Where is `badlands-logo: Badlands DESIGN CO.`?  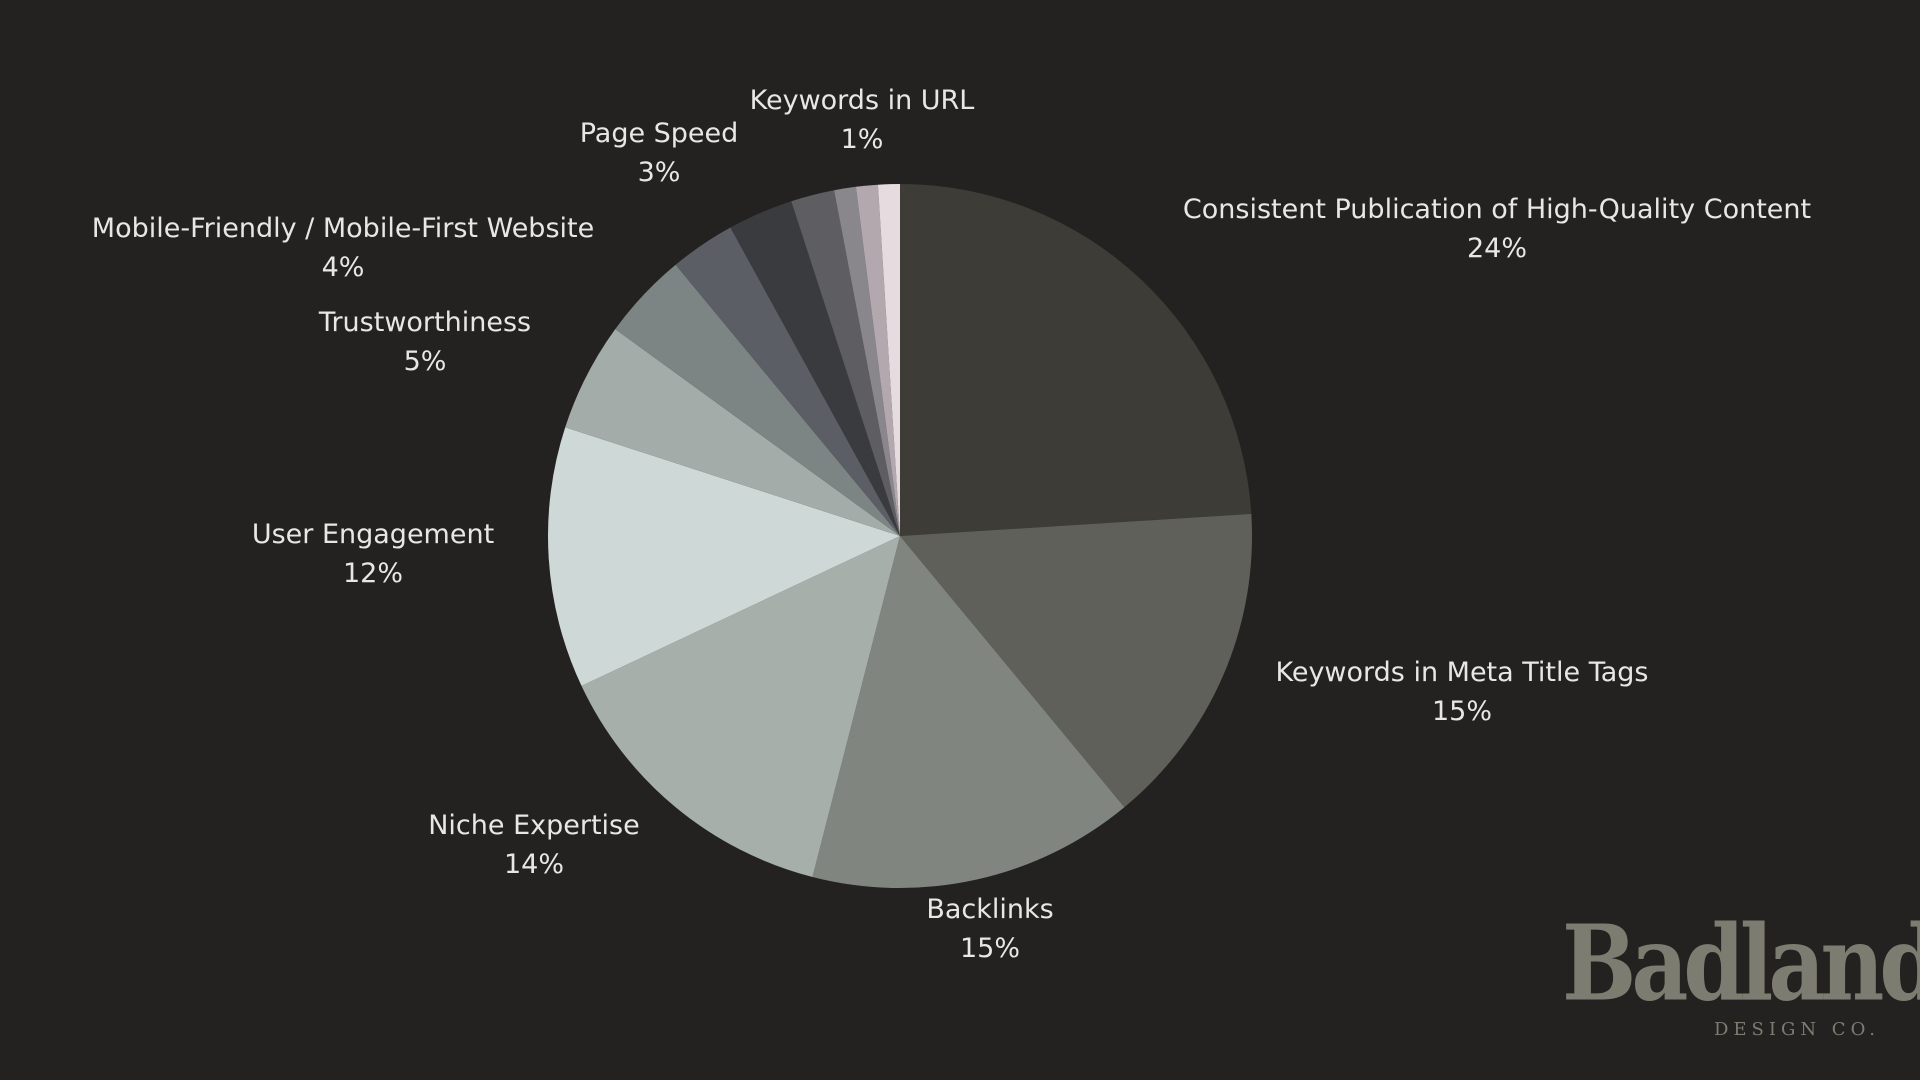
badlands-logo: Badlands DESIGN CO. is located at coordinates (1741, 975).